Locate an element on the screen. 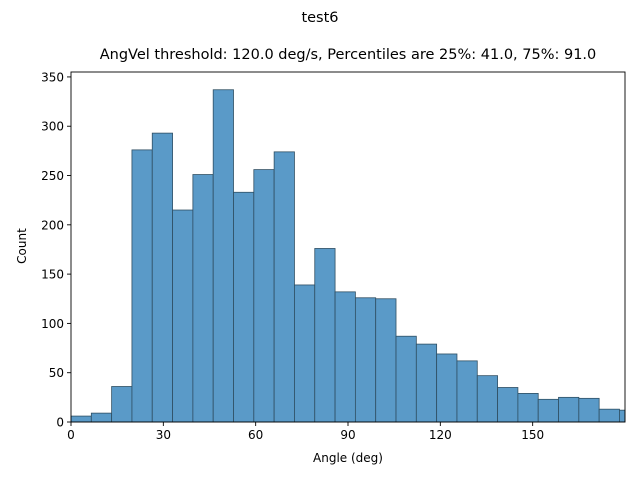 The image size is (640, 480). y-tick-label: 100 is located at coordinates (52, 324).